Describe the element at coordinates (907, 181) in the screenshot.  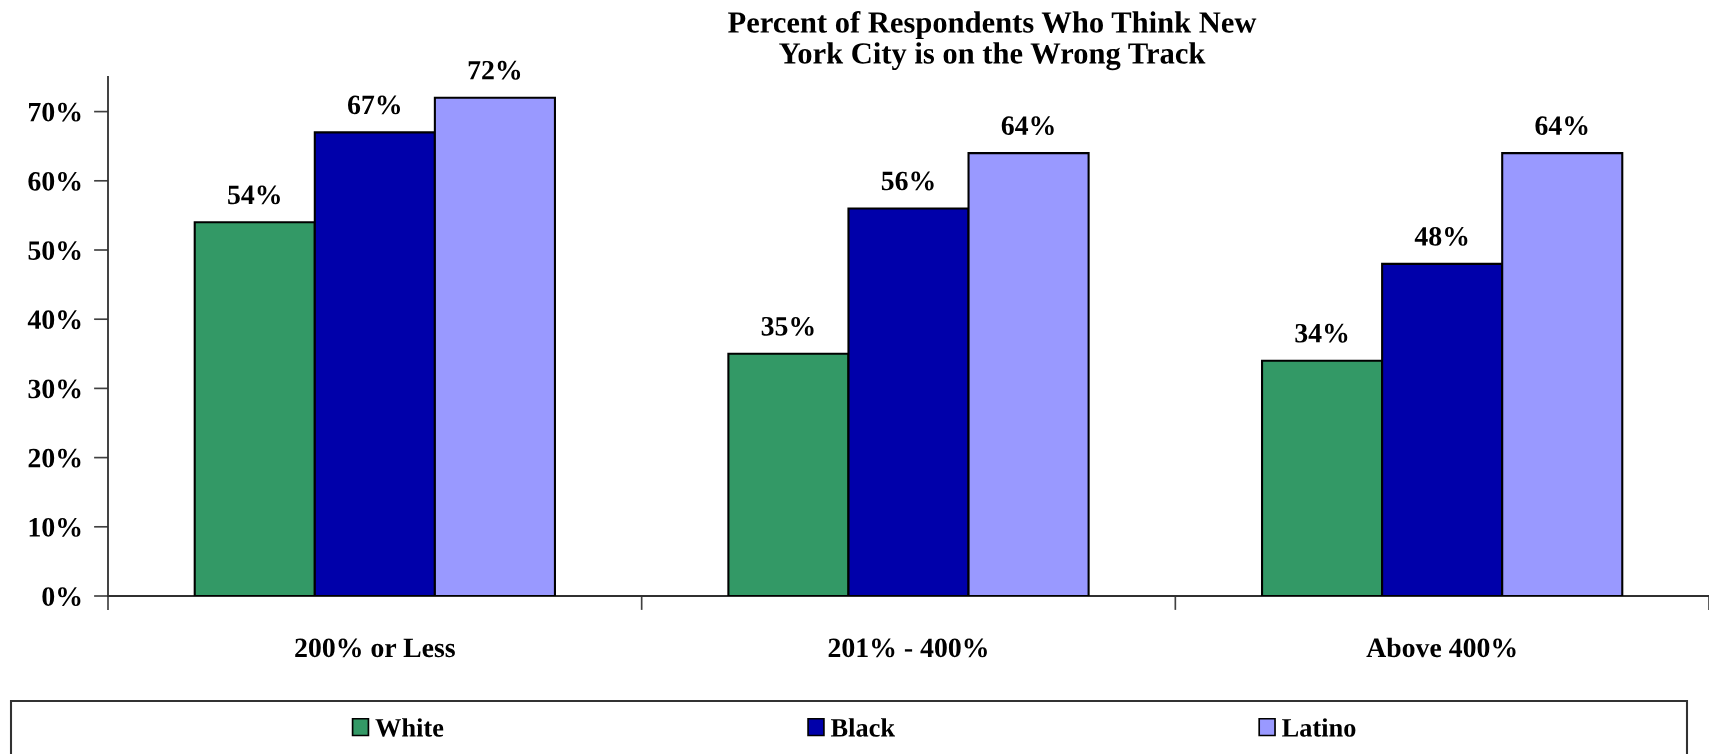
I see `data-label: 56%` at that location.